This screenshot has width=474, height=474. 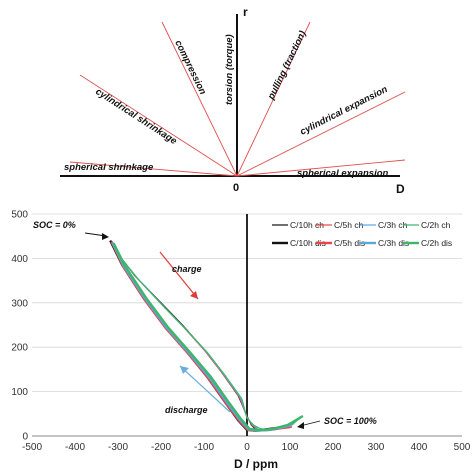 What do you see at coordinates (32, 447) in the screenshot?
I see `x-tick-label: -500` at bounding box center [32, 447].